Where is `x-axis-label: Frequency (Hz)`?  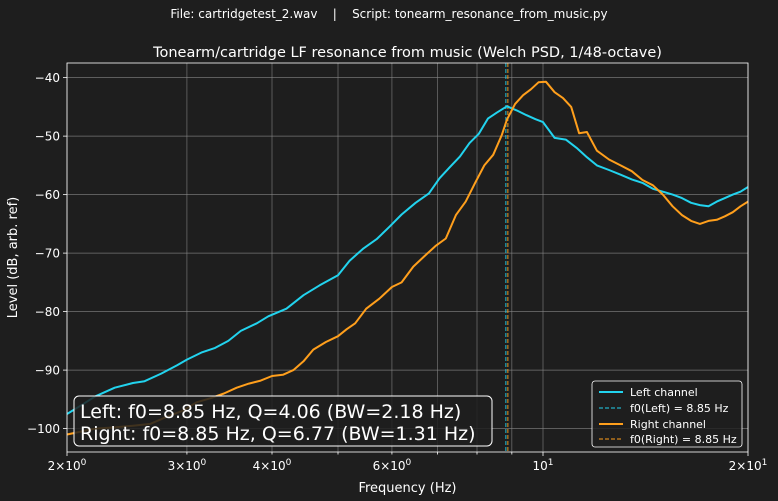
x-axis-label: Frequency (Hz) is located at coordinates (407, 488).